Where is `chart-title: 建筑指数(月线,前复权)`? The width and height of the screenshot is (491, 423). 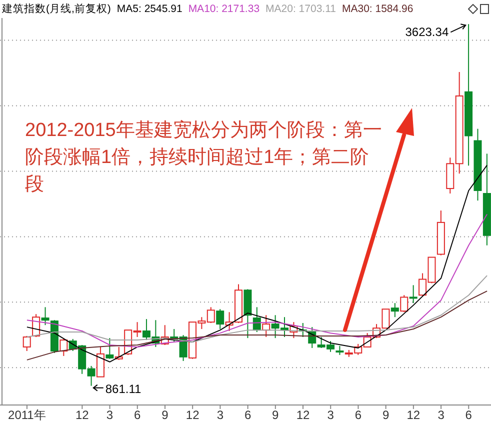
chart-title: 建筑指数(月线,前复权) is located at coordinates (56, 9).